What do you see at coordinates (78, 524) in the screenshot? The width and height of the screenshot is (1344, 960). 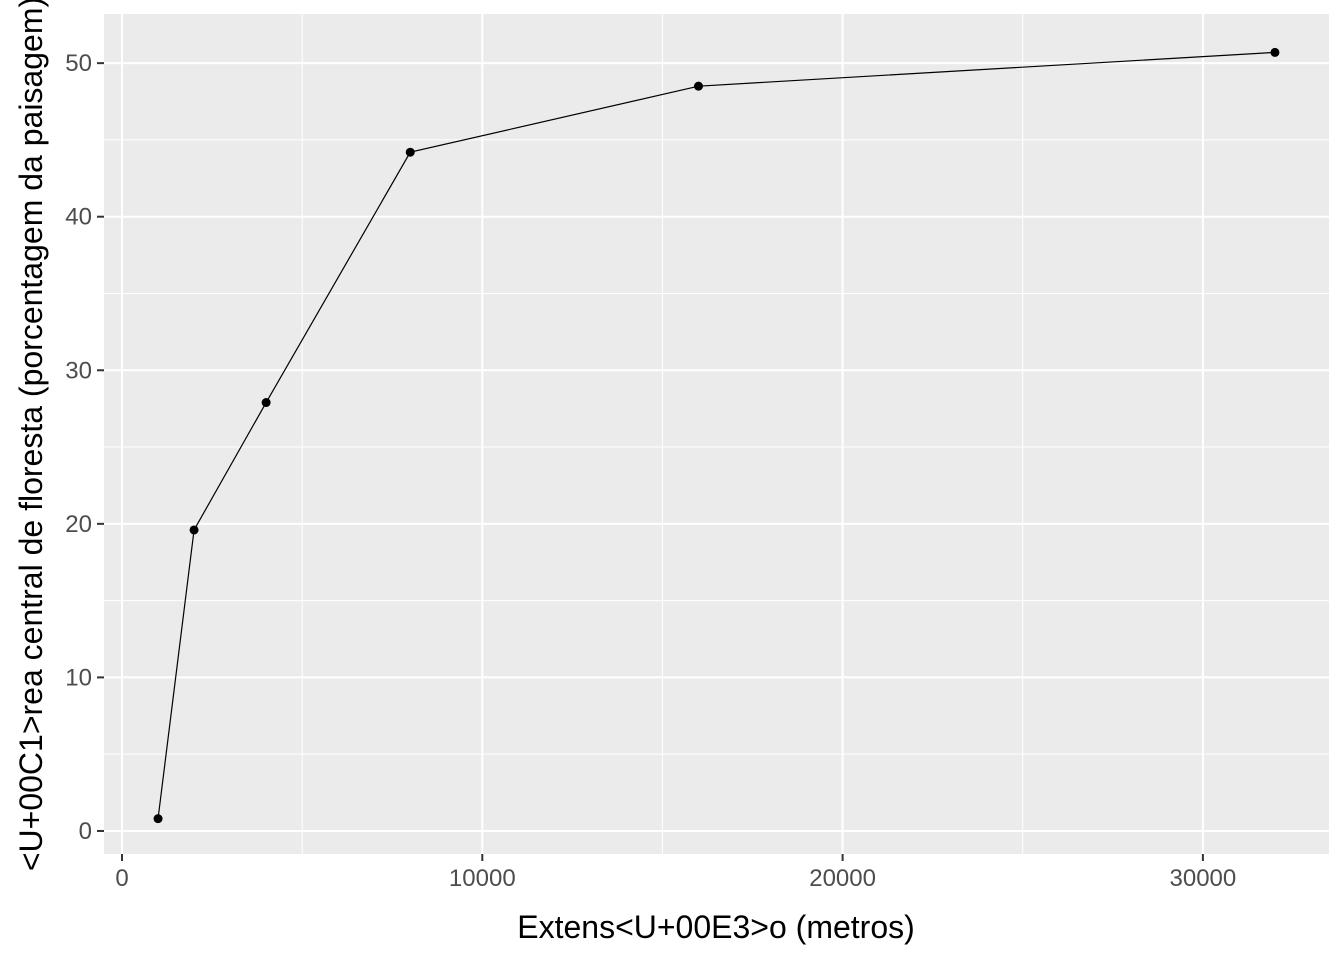 I see `y-tick-label: 20` at bounding box center [78, 524].